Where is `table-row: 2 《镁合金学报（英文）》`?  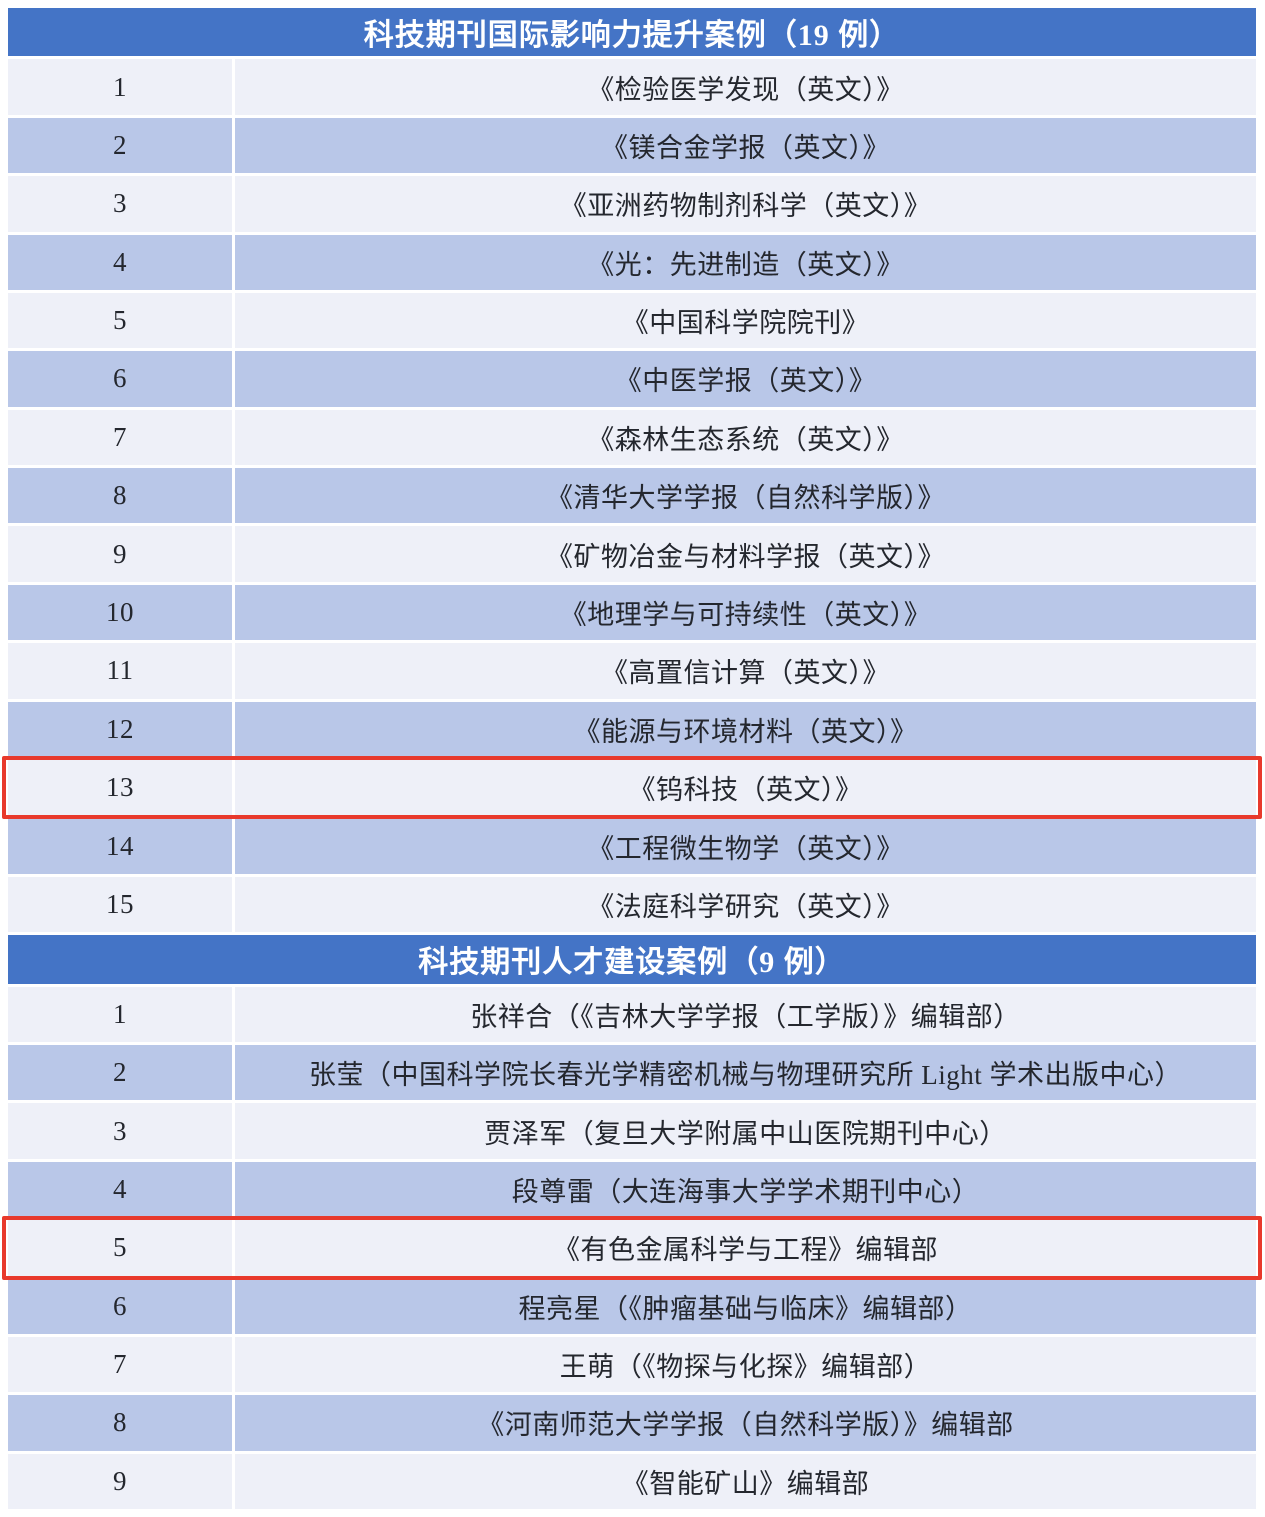 table-row: 2 《镁合金学报（英文）》 is located at coordinates (632, 145).